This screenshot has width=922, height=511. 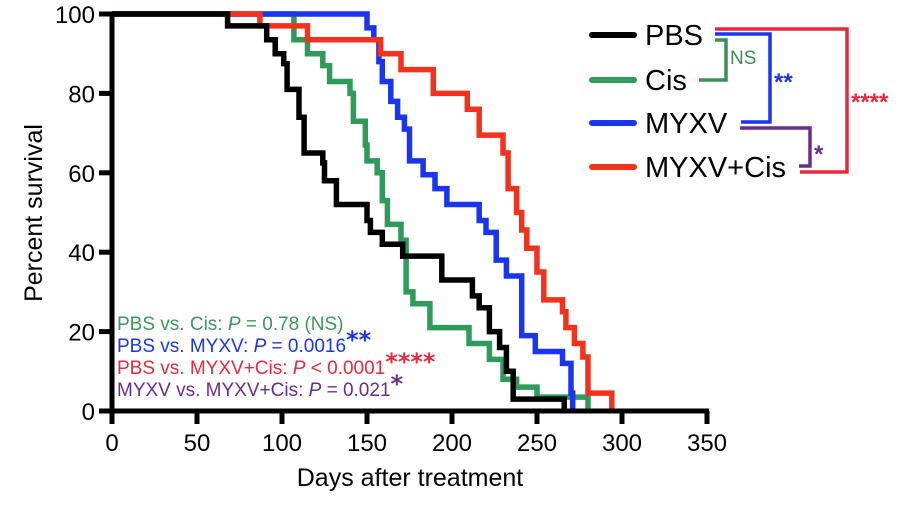 I want to click on significance-label: **, so click(x=783, y=82).